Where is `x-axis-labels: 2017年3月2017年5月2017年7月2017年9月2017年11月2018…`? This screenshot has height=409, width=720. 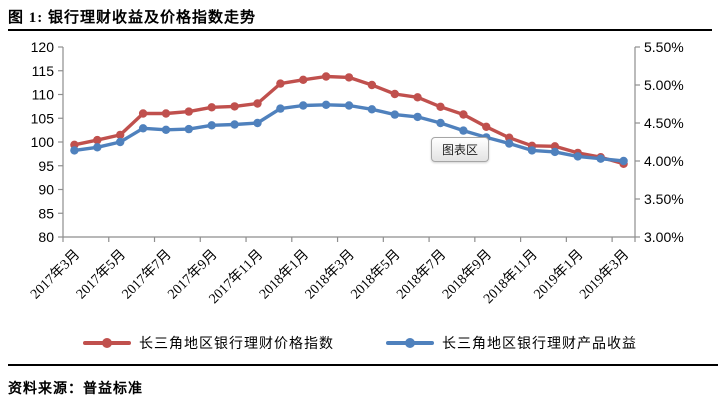 x-axis-labels: 2017年3月2017年5月2017年7月2017年9月2017年11月2018… is located at coordinates (329, 277).